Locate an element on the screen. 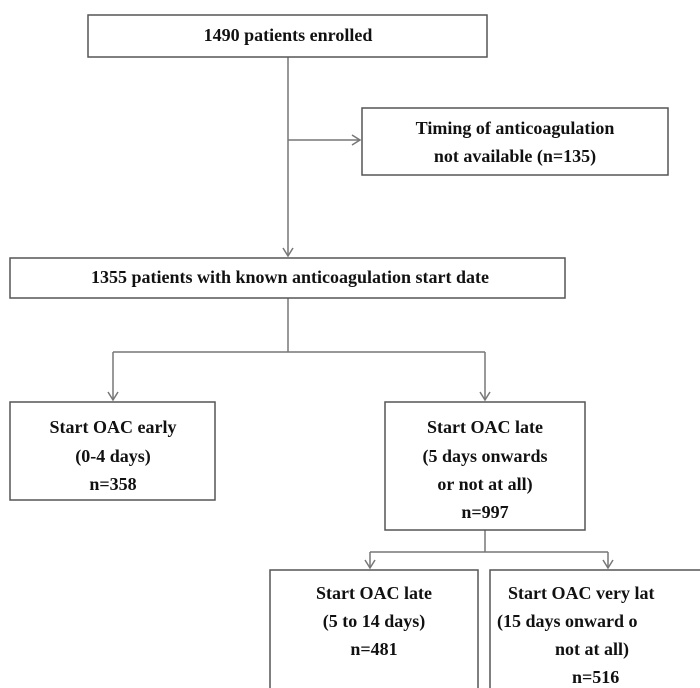  node-text: Start OAC very lat is located at coordinates (581, 593).